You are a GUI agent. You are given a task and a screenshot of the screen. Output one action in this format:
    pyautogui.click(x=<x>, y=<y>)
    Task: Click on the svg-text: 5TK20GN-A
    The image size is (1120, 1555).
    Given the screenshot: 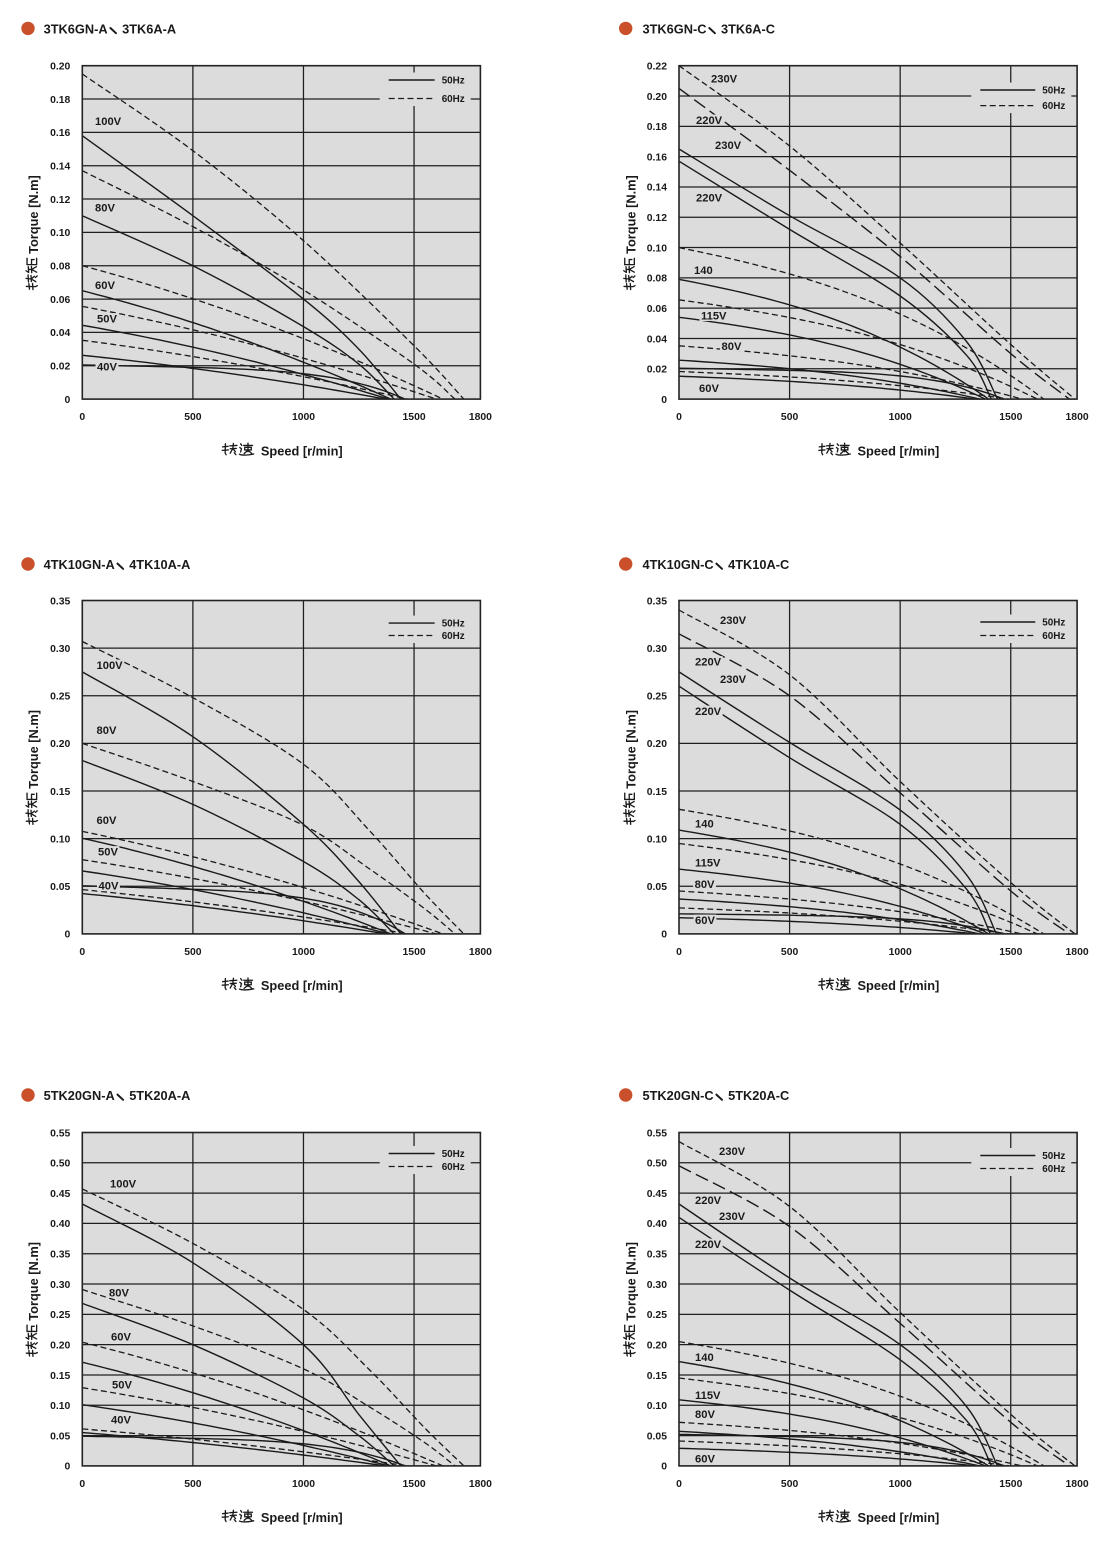 What is the action you would take?
    pyautogui.click(x=79, y=1095)
    